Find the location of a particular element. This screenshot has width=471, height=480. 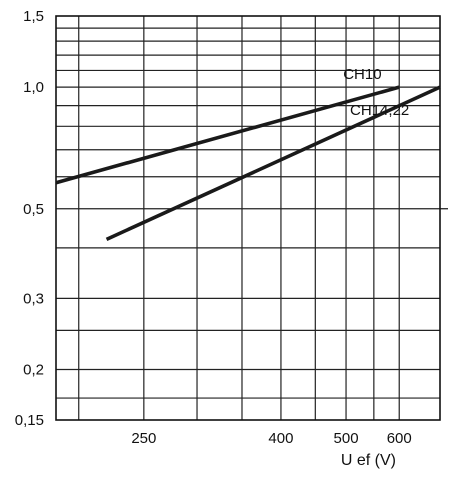

x-axis-title: U ef (V) is located at coordinates (368, 460).